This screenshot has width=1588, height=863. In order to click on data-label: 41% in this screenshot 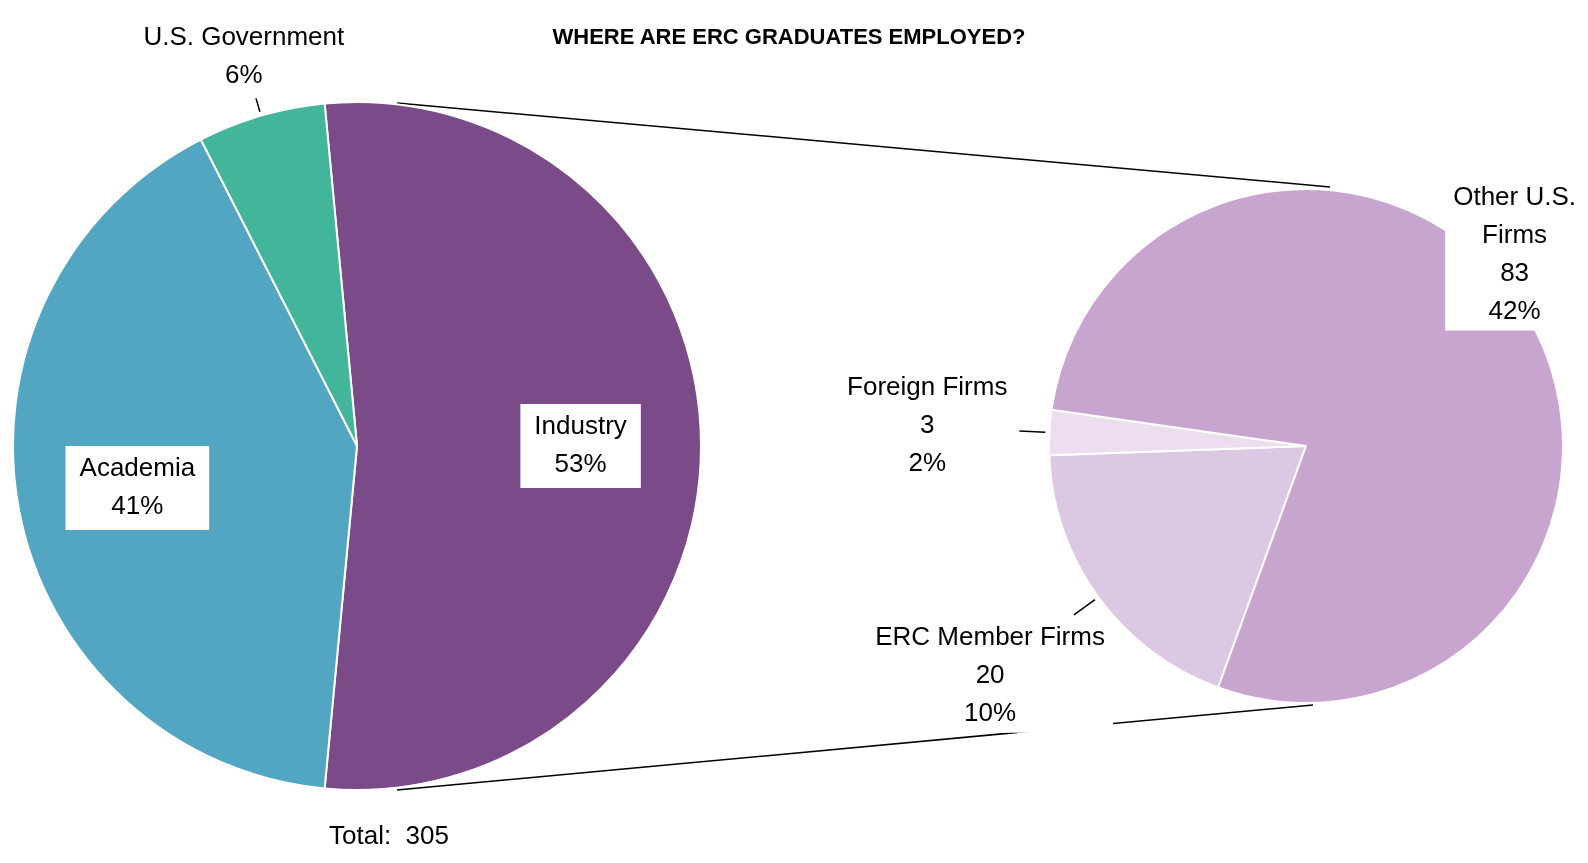, I will do `click(137, 505)`.